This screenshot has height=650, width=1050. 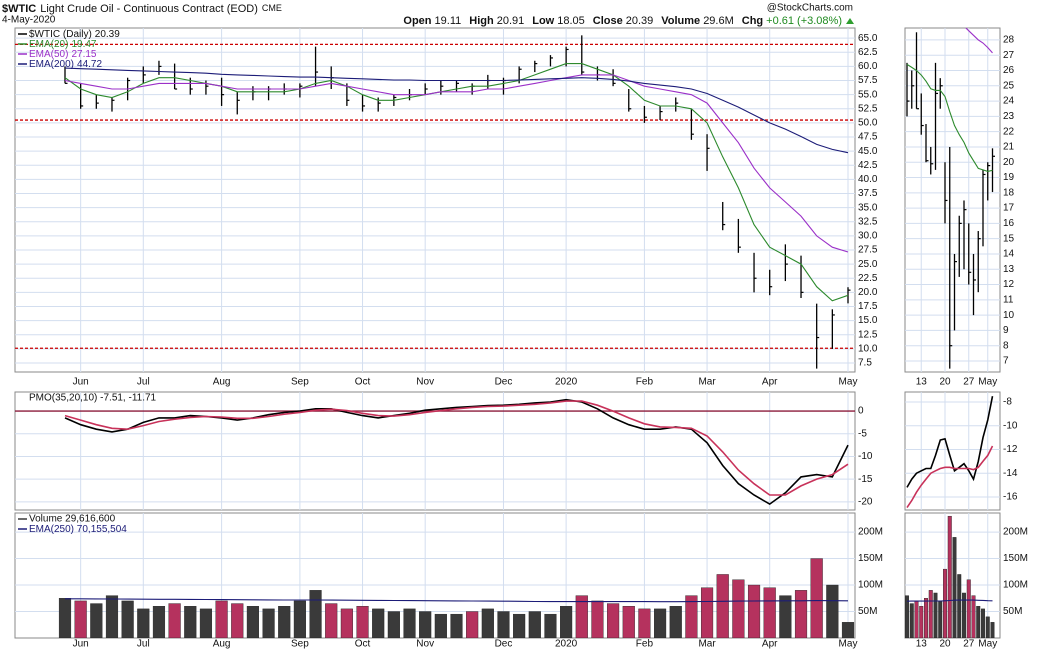 I want to click on legend-value: 19.47, so click(x=83, y=44).